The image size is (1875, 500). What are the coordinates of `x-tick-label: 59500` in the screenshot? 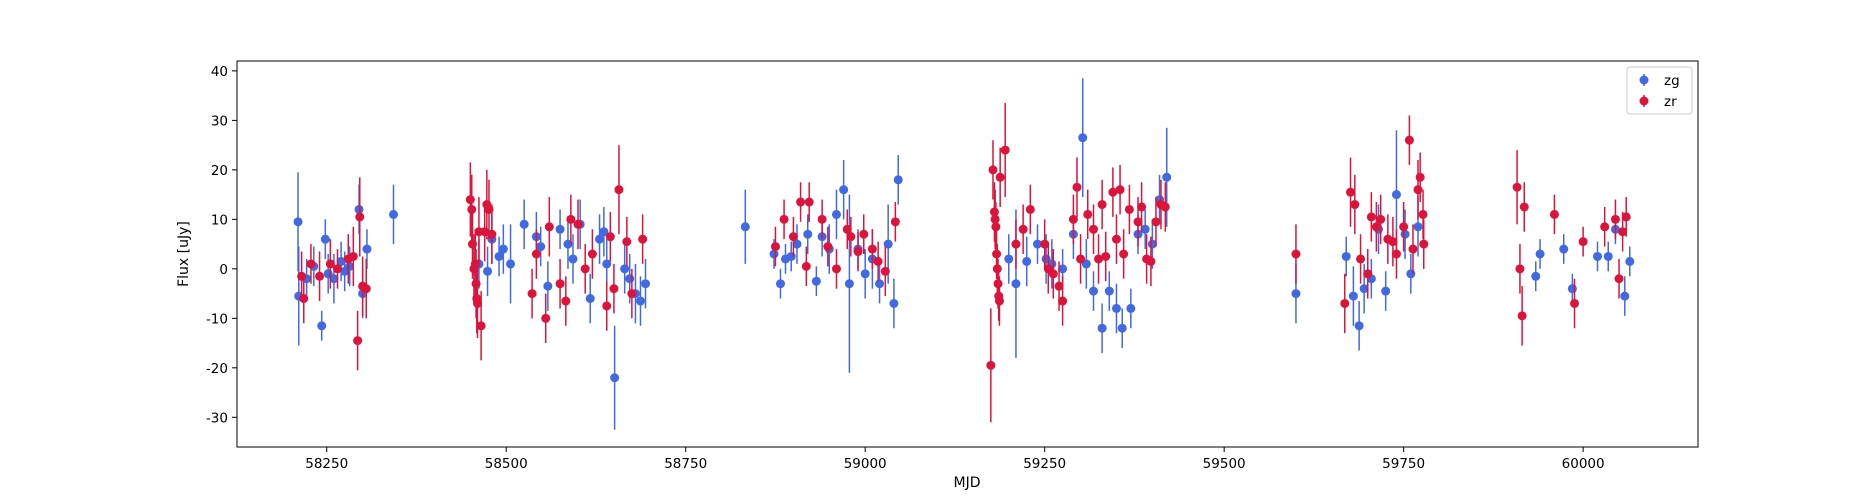 It's located at (1224, 464).